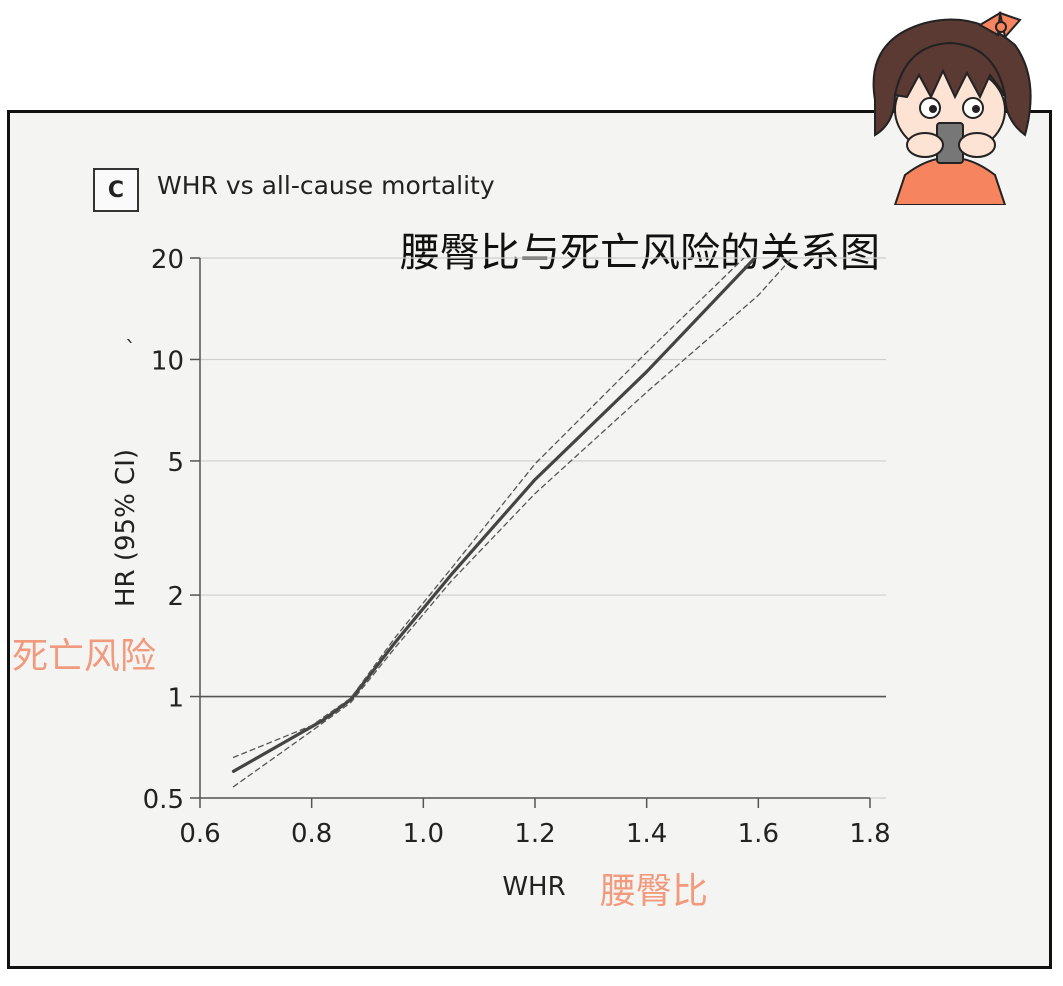  Describe the element at coordinates (167, 260) in the screenshot. I see `y-tick-label: 20` at that location.